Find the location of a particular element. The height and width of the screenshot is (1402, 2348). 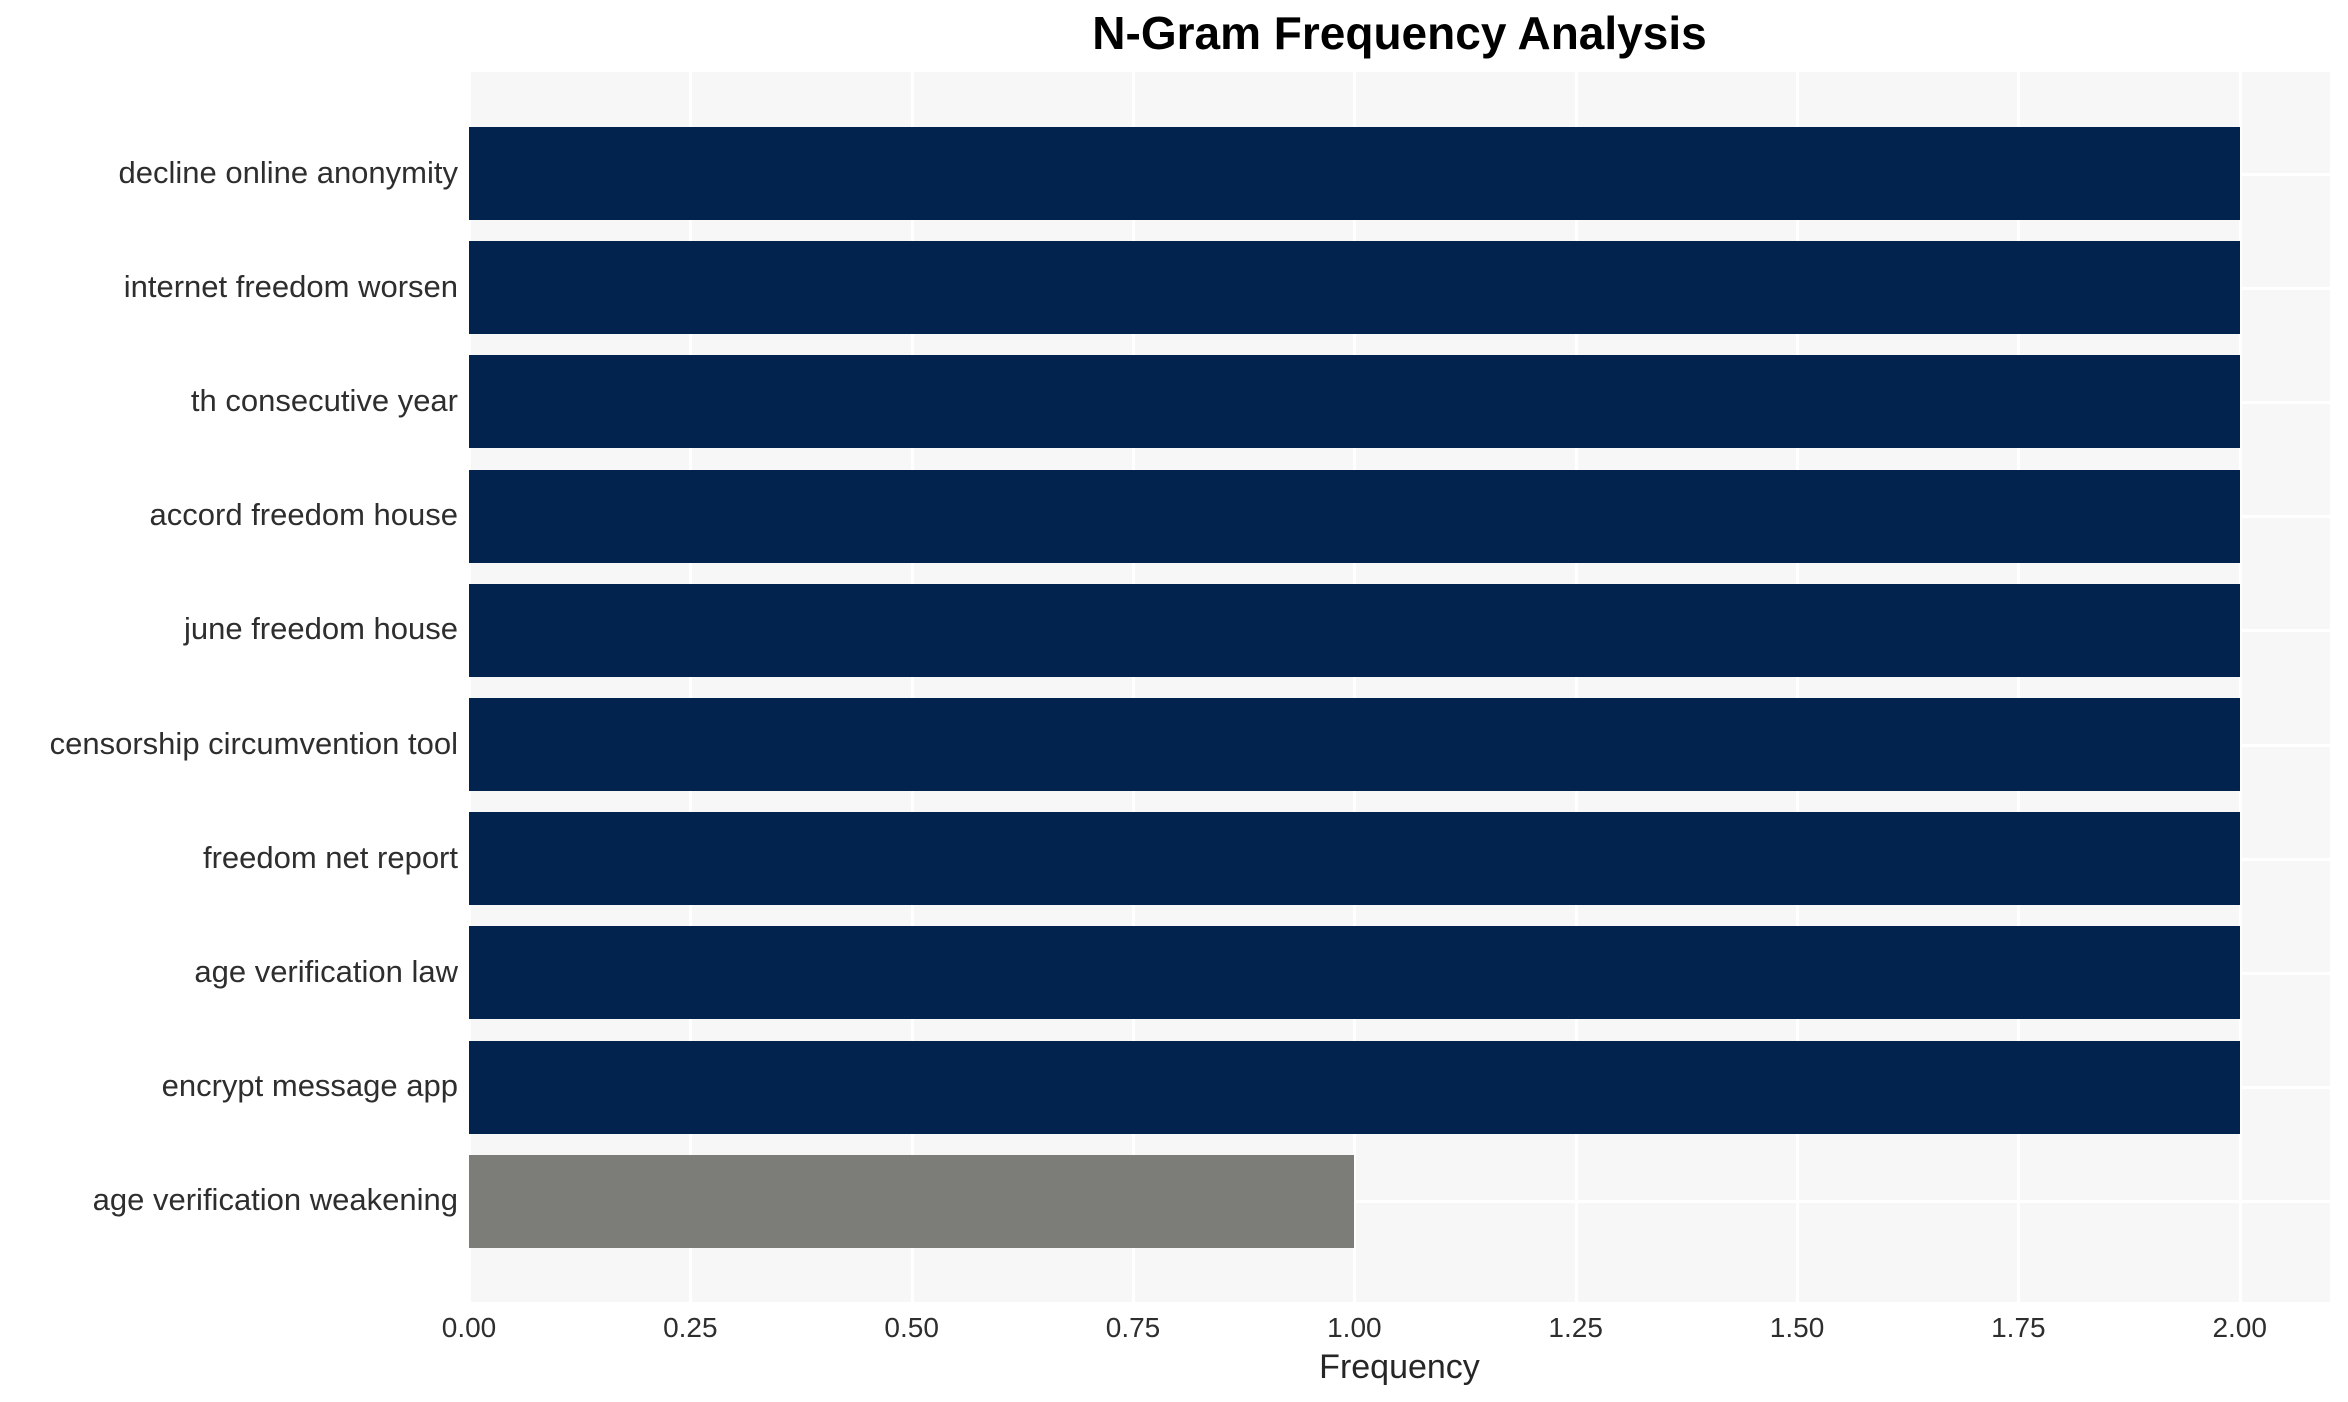

x-axis-label: Frequency is located at coordinates (1399, 1367).